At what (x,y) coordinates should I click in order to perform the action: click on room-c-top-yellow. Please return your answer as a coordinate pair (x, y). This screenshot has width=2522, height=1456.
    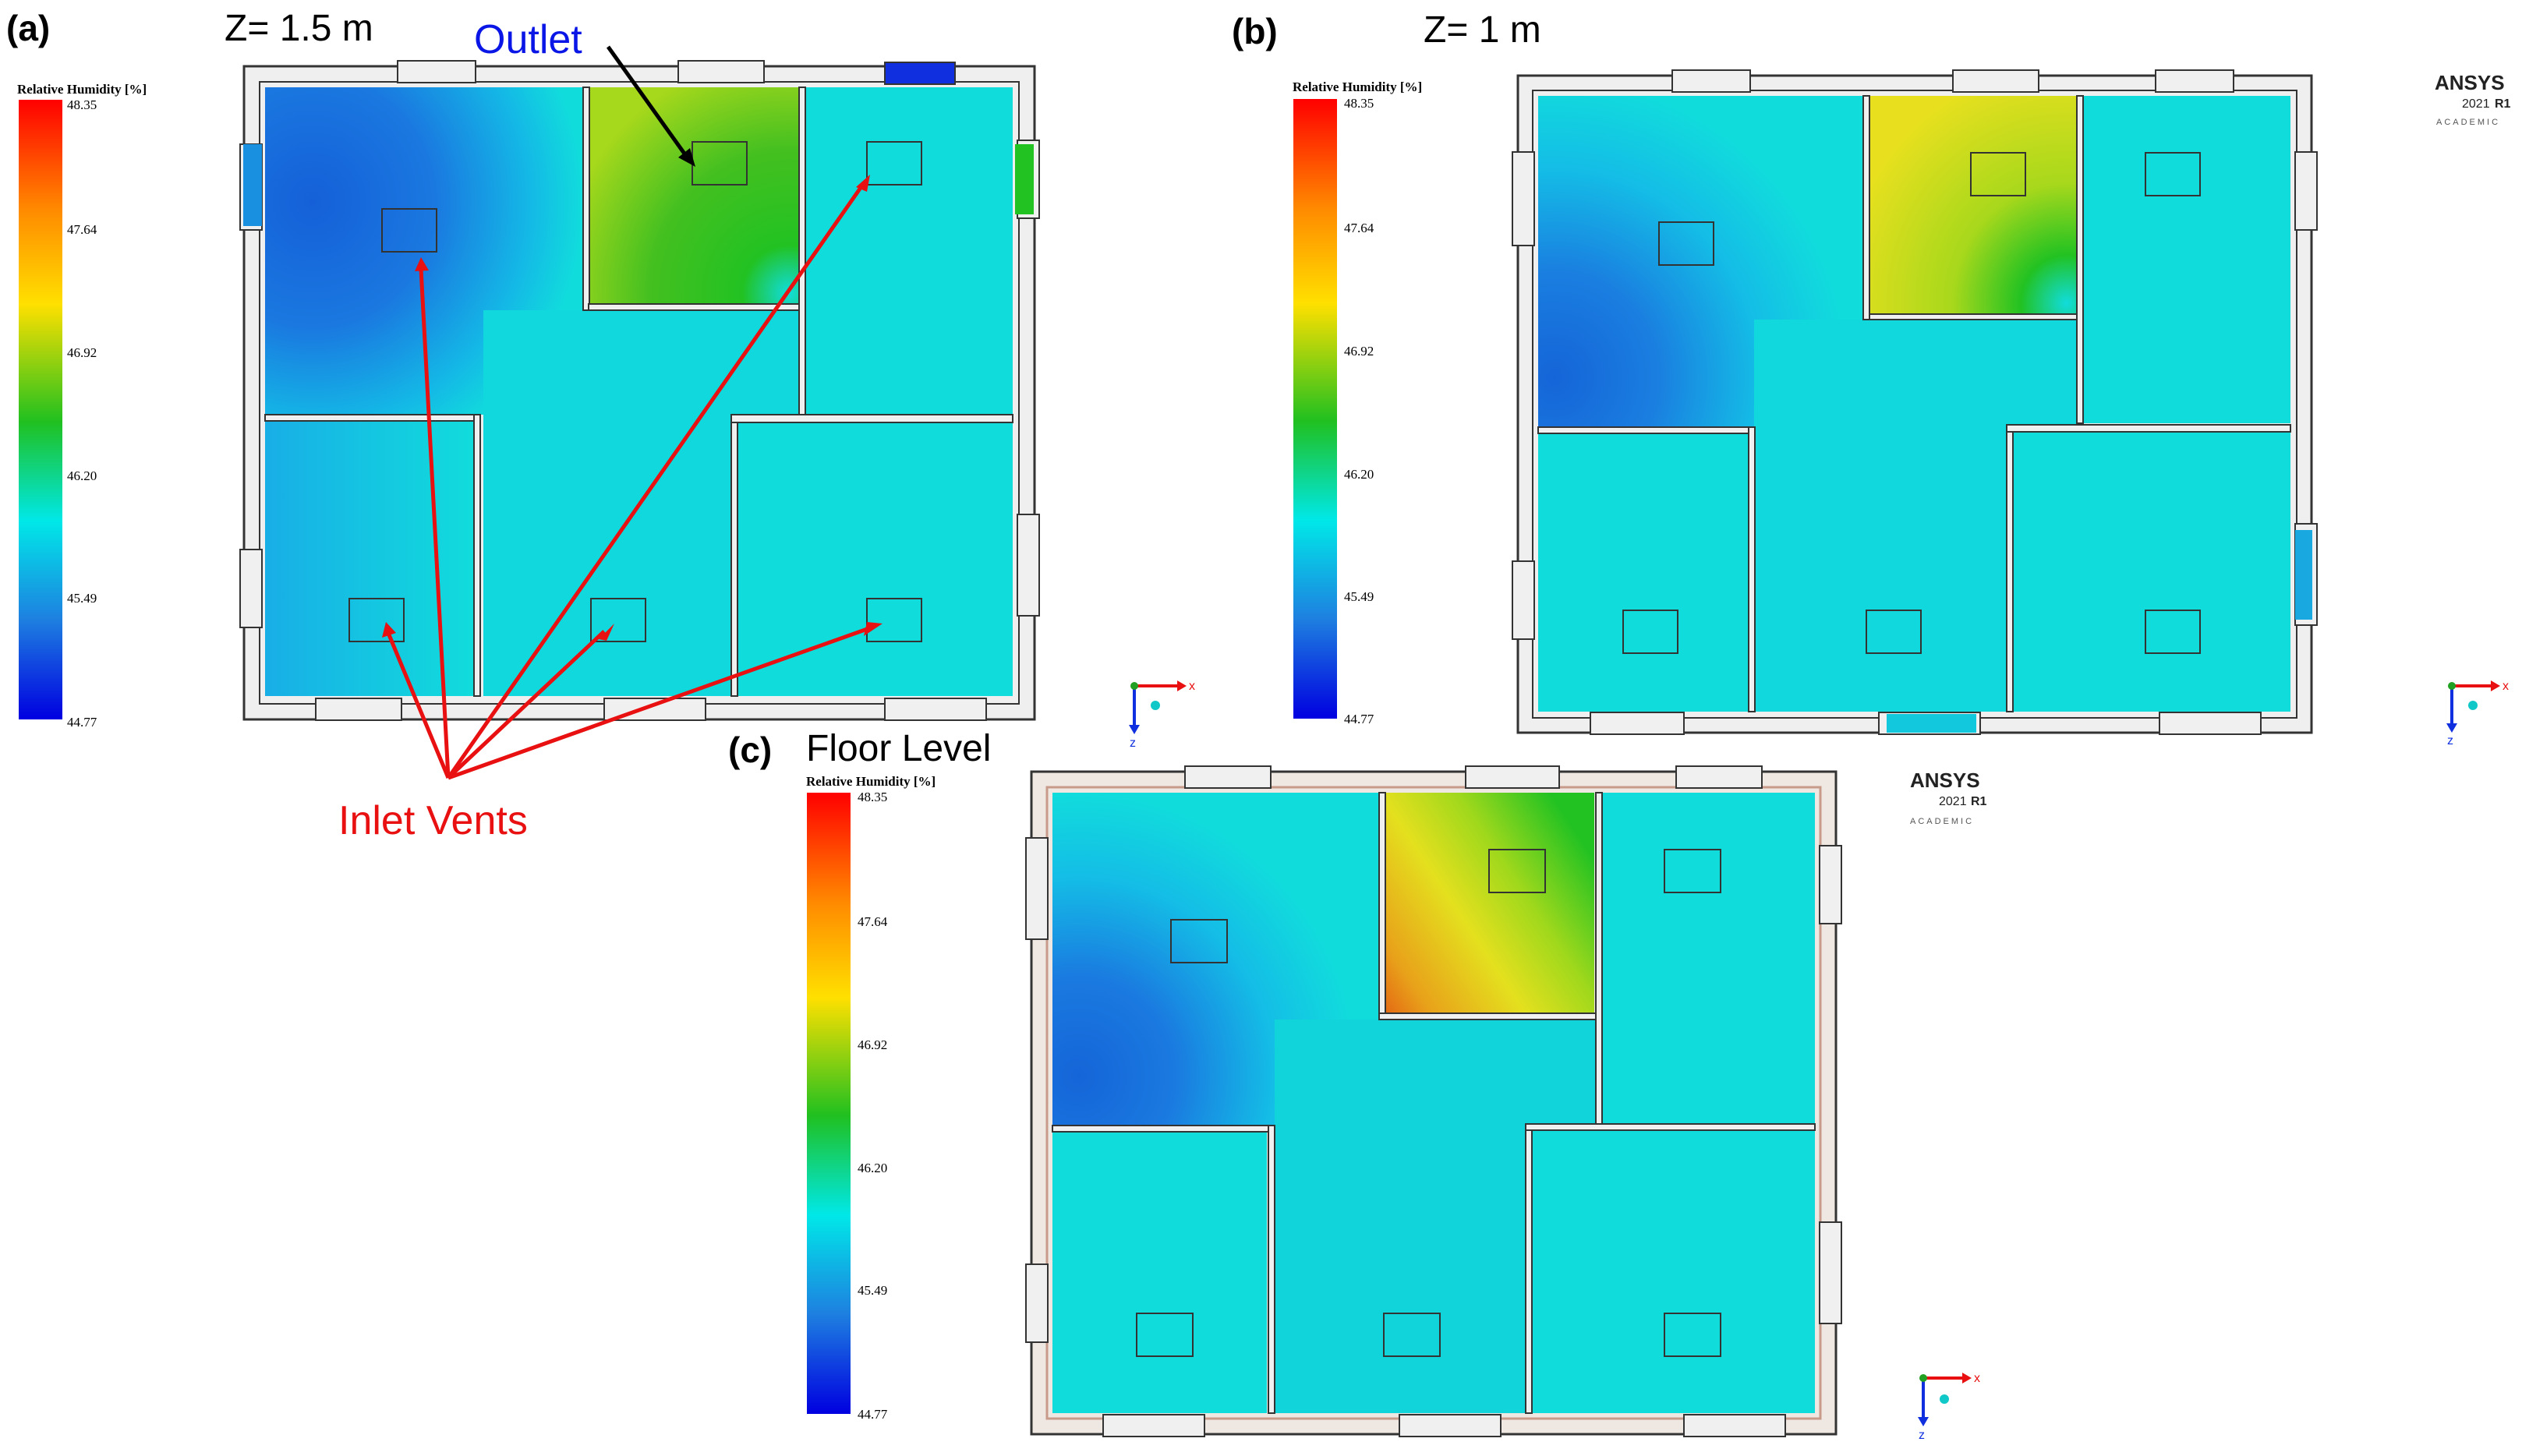
    Looking at the image, I should click on (1490, 903).